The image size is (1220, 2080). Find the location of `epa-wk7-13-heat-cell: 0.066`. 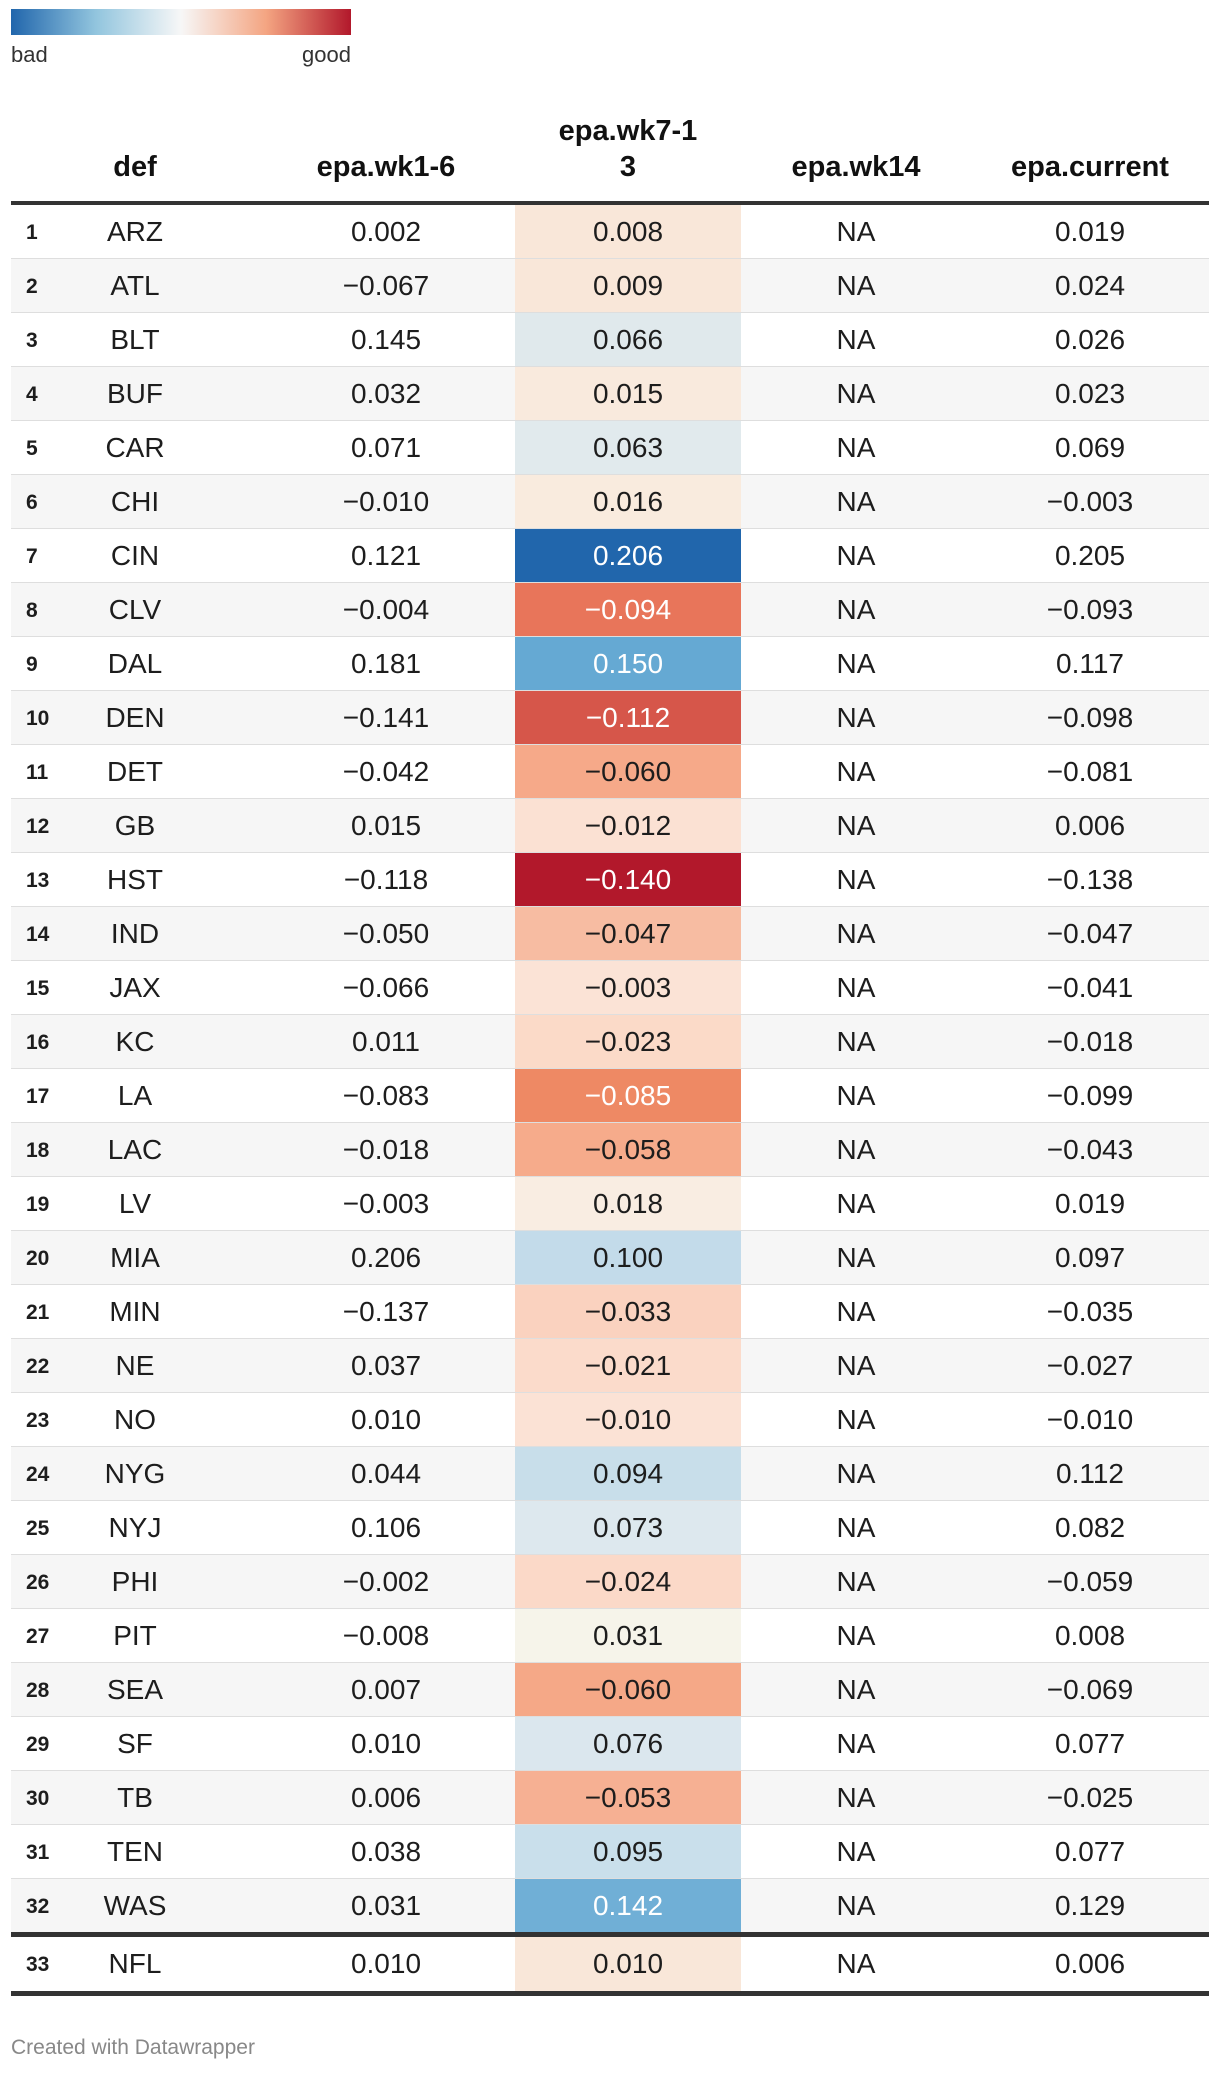

epa-wk7-13-heat-cell: 0.066 is located at coordinates (628, 339).